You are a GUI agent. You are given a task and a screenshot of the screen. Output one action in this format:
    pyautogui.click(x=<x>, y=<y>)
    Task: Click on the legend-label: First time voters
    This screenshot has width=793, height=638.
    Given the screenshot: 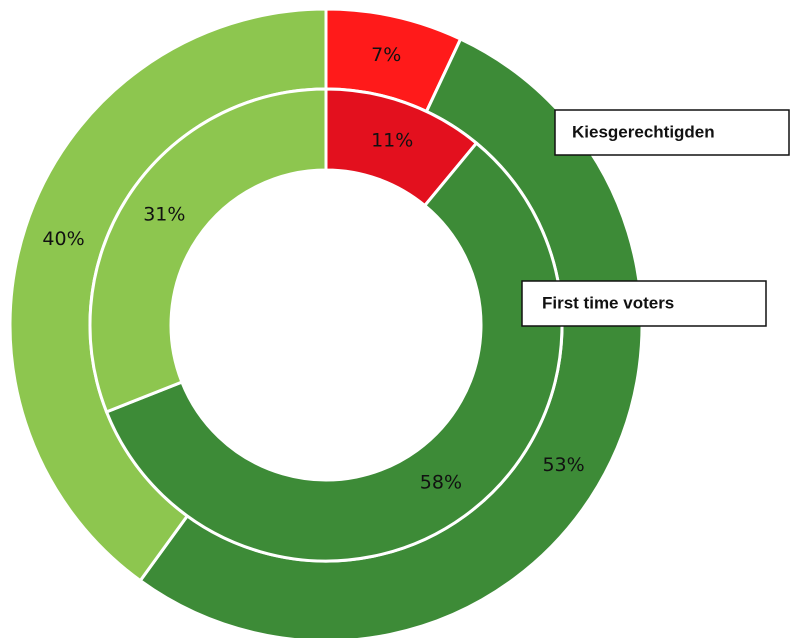 What is the action you would take?
    pyautogui.click(x=608, y=302)
    